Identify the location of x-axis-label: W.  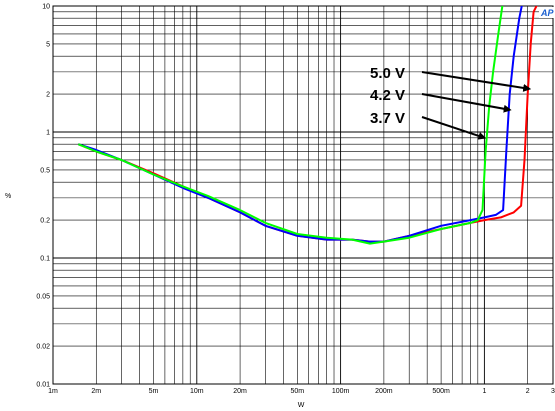
(301, 405).